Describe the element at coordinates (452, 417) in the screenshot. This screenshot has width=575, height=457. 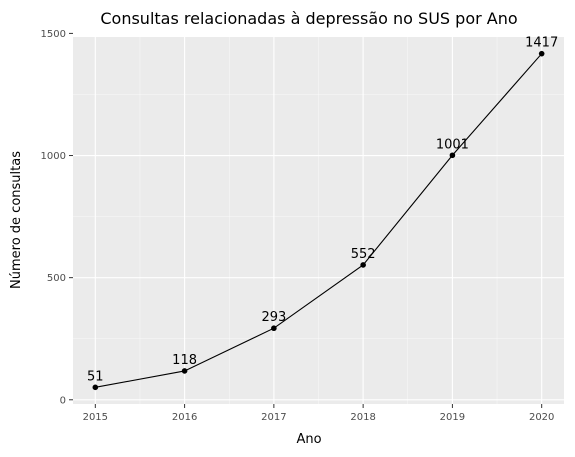
I see `x-tick-label: 2019` at that location.